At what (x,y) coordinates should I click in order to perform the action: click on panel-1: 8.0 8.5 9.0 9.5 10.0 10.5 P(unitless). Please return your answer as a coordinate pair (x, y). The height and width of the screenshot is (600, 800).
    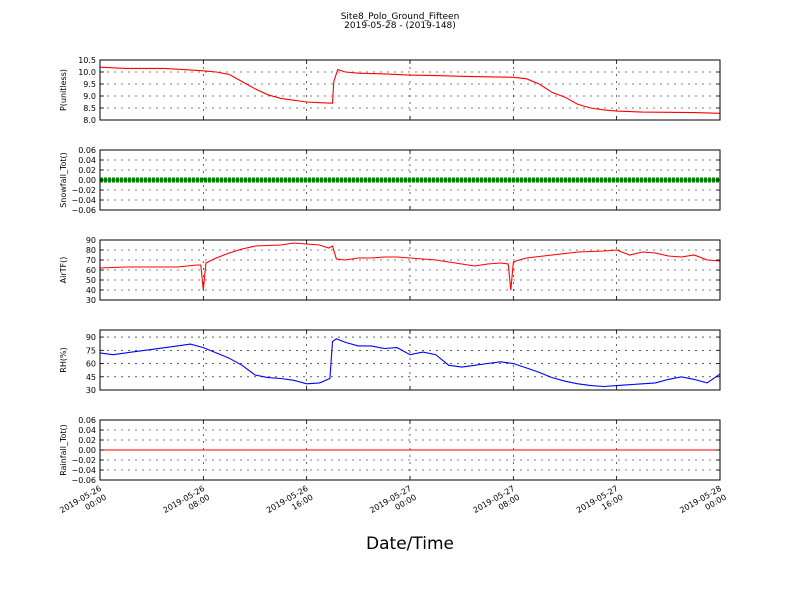
    Looking at the image, I should click on (390, 90).